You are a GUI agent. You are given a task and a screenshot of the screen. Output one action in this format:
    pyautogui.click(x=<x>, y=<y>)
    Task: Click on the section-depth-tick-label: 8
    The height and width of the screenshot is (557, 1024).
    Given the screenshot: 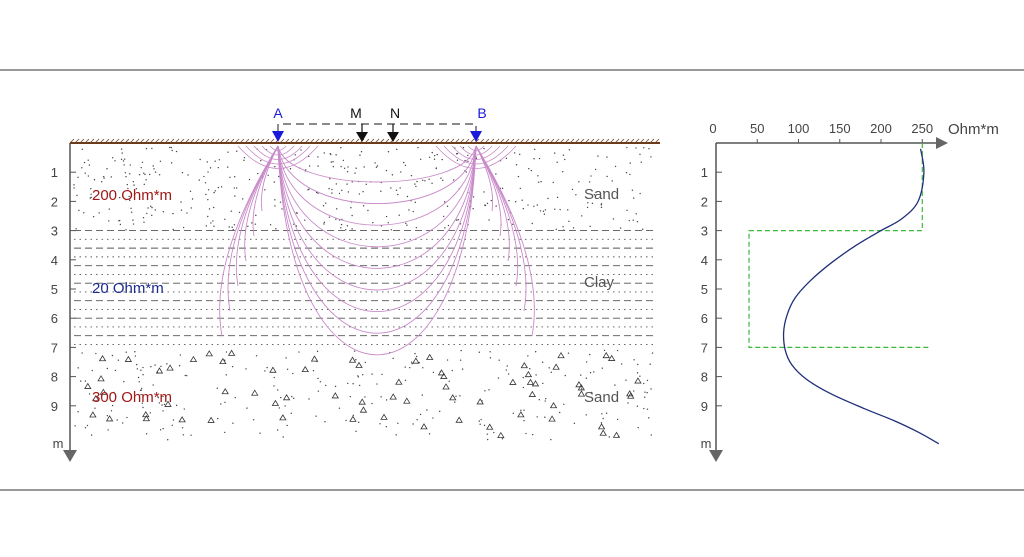 What is the action you would take?
    pyautogui.click(x=54, y=377)
    